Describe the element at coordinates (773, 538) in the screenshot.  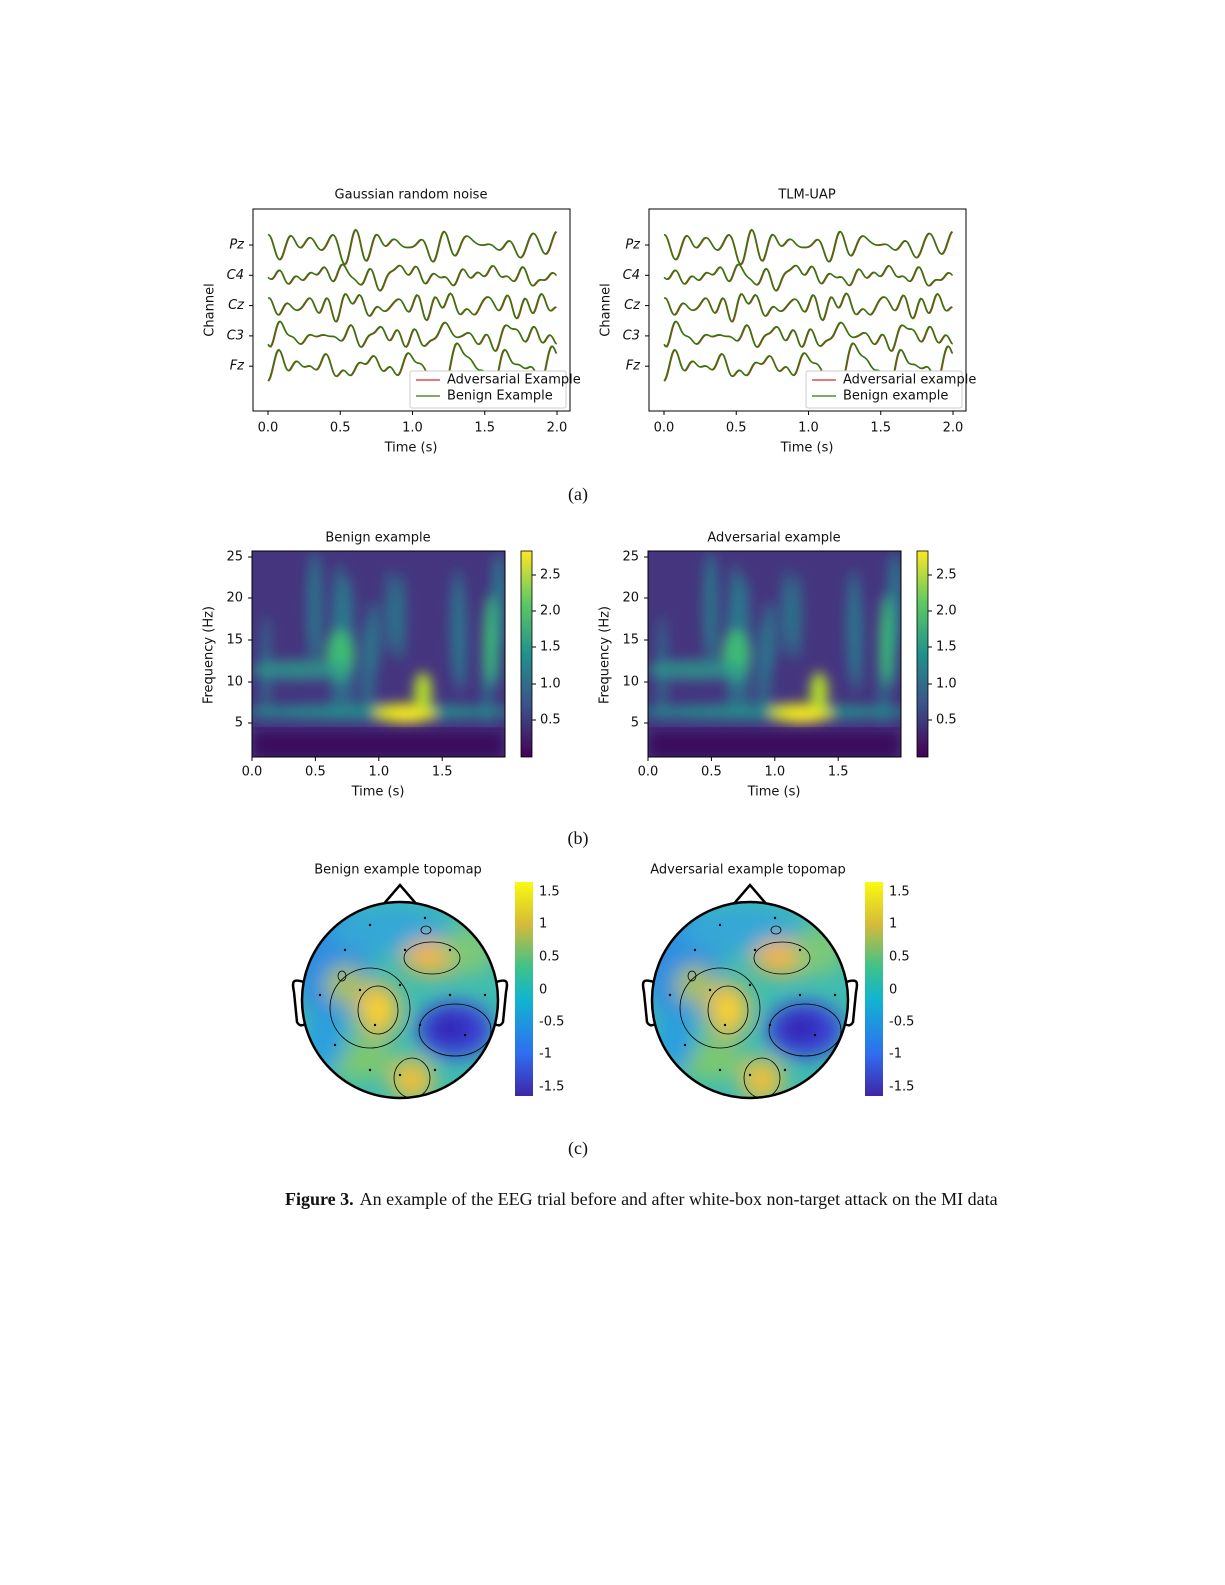
I see `plot-title: Adversarial example` at that location.